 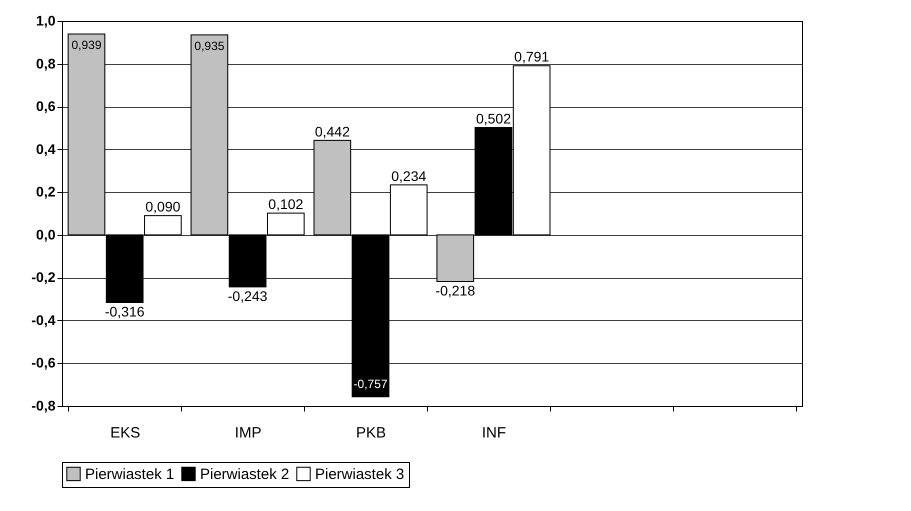 What do you see at coordinates (46, 234) in the screenshot?
I see `y-tick-label: 0,0` at bounding box center [46, 234].